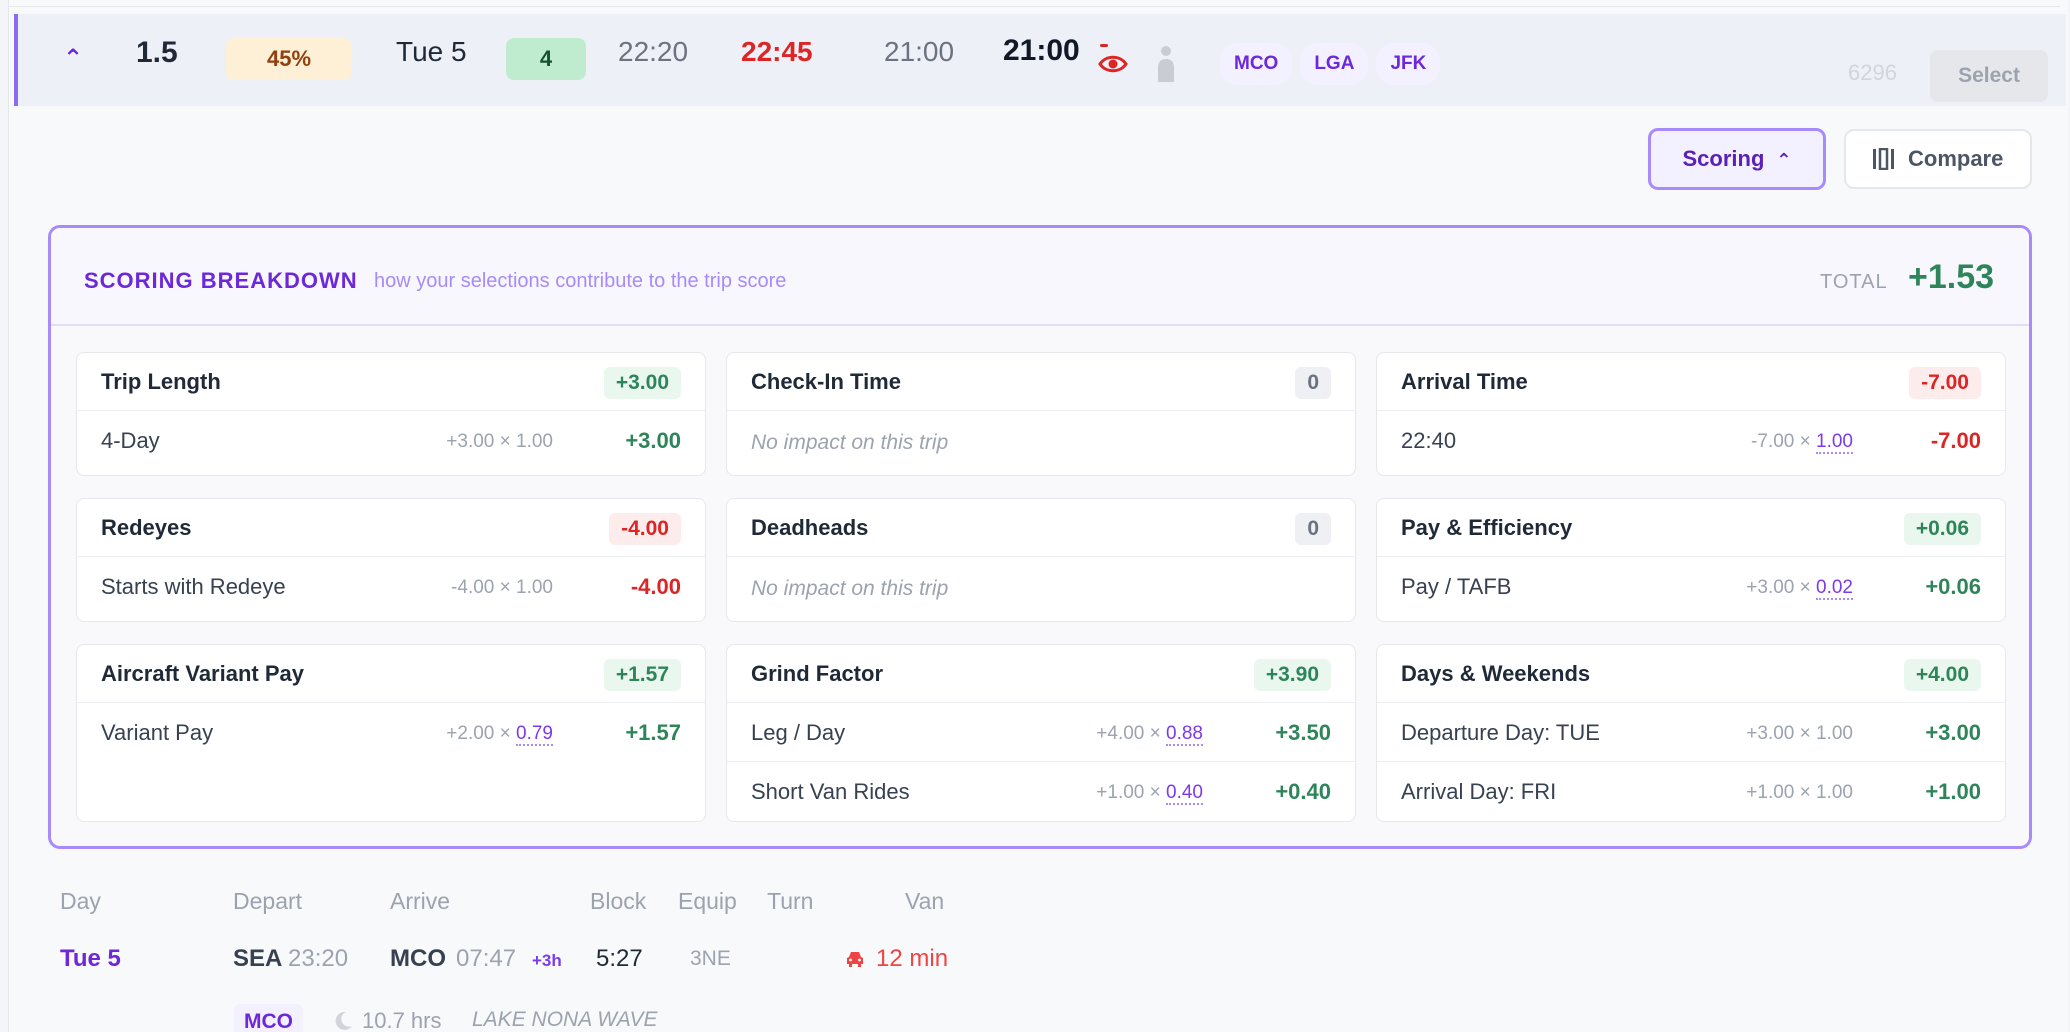 The width and height of the screenshot is (2070, 1032). What do you see at coordinates (1938, 159) in the screenshot?
I see `compare-button: Compare` at bounding box center [1938, 159].